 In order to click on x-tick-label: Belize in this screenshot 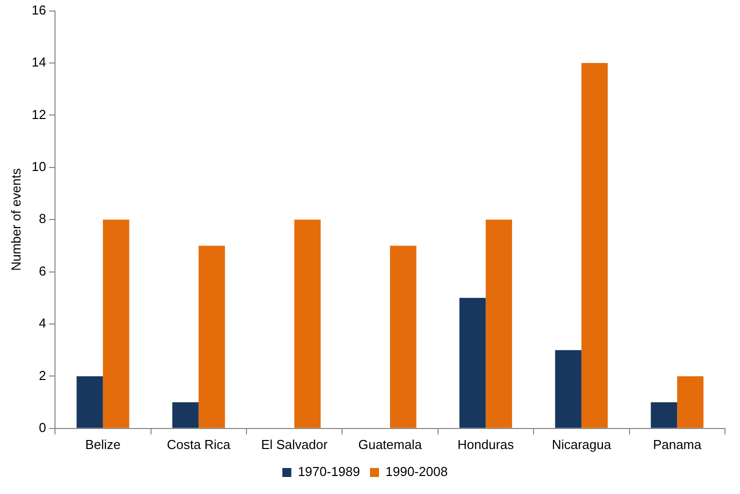, I will do `click(103, 444)`.